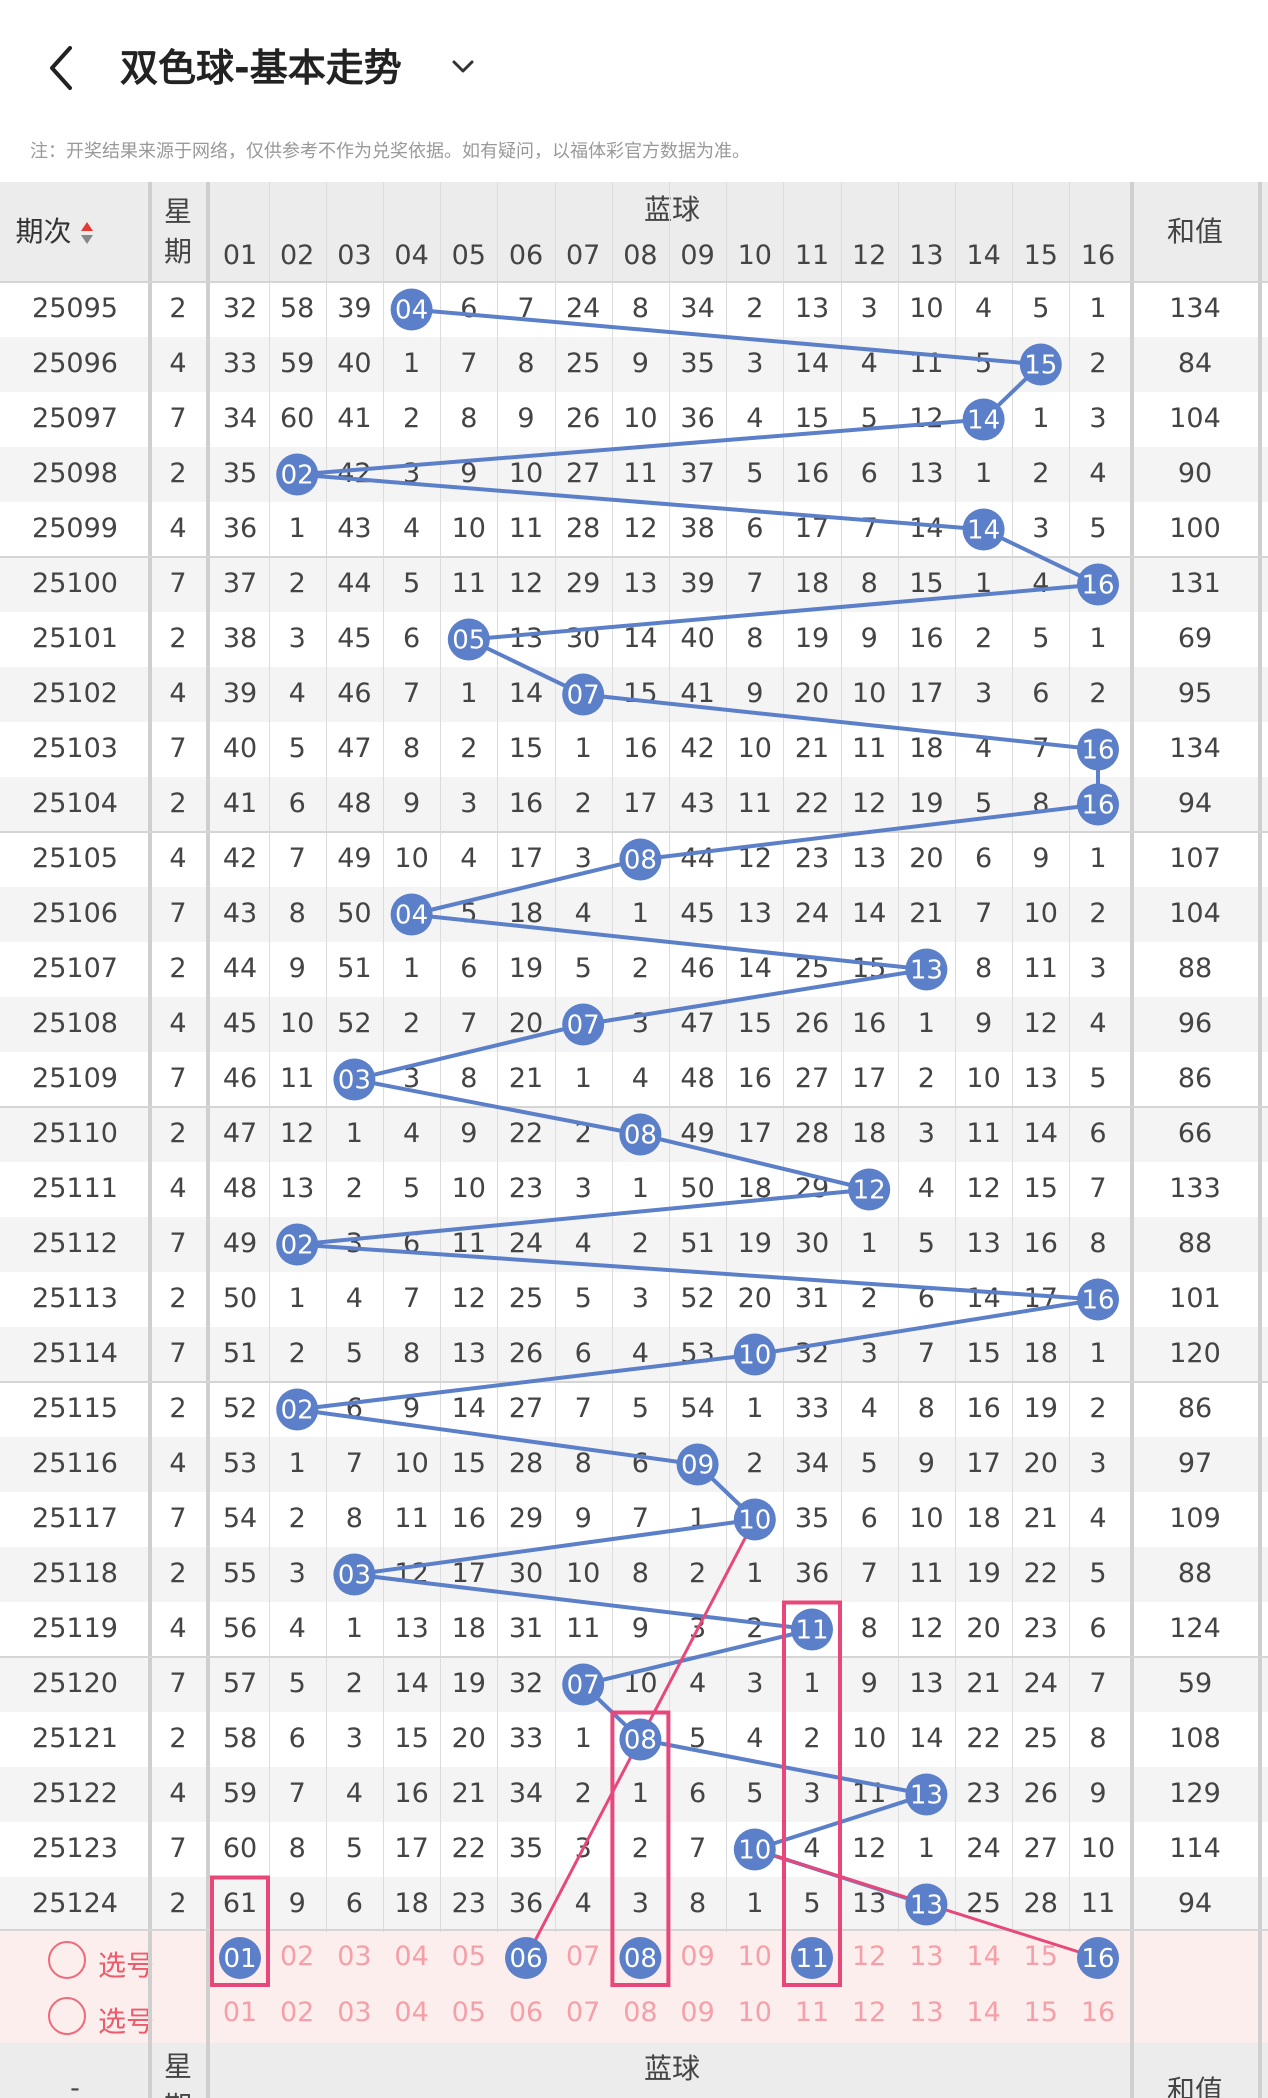  Describe the element at coordinates (1098, 2012) in the screenshot. I see `picker-number-16: 16` at that location.